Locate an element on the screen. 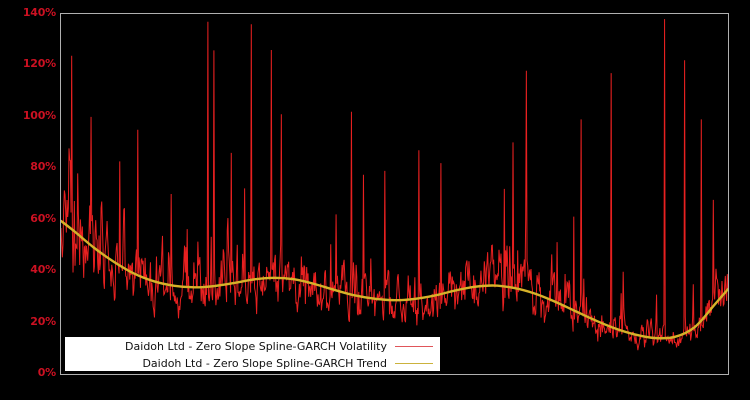 The width and height of the screenshot is (750, 400). y-tick-label: 100% is located at coordinates (39, 115).